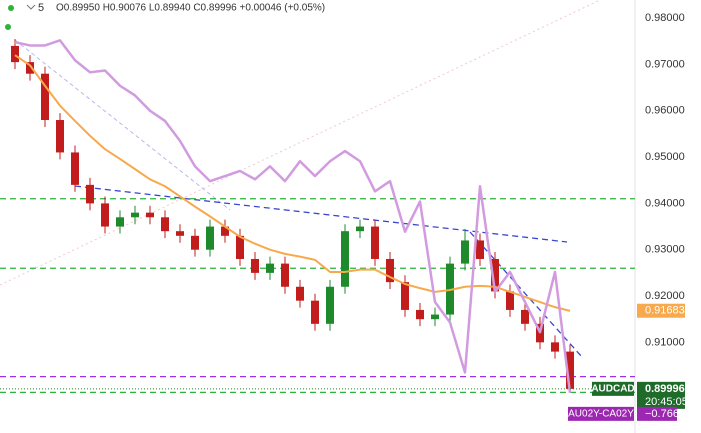  What do you see at coordinates (665, 250) in the screenshot?
I see `y-tick-label: 0.93000` at bounding box center [665, 250].